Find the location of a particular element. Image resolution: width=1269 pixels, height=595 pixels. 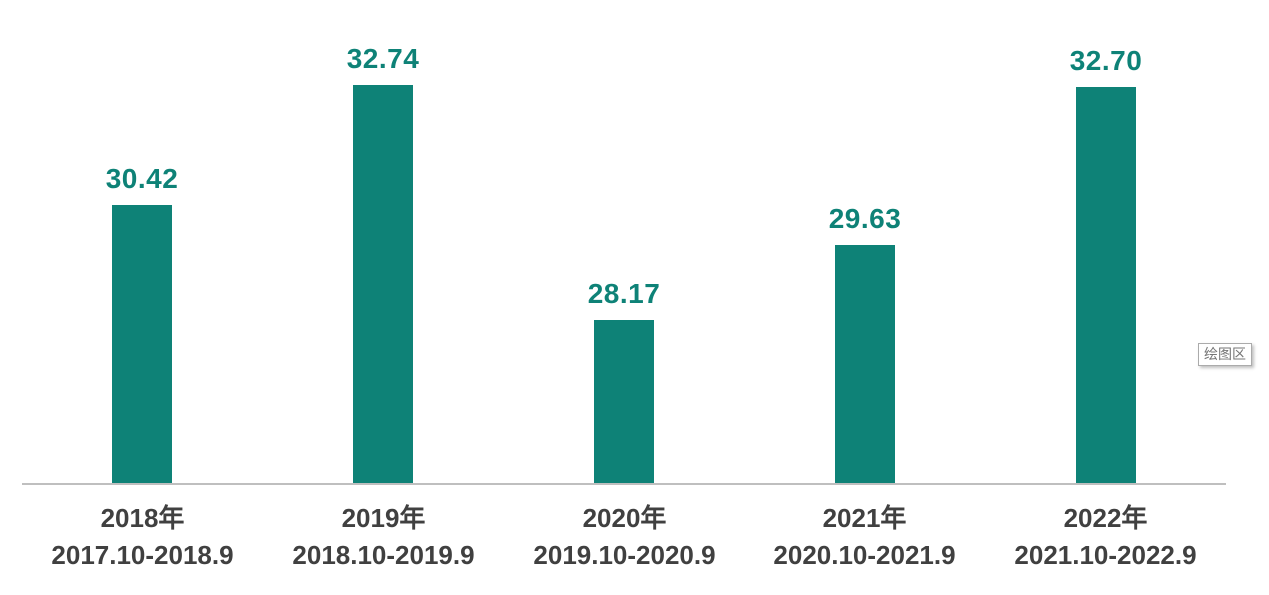

category-year-label: 2021年 is located at coordinates (864, 518).